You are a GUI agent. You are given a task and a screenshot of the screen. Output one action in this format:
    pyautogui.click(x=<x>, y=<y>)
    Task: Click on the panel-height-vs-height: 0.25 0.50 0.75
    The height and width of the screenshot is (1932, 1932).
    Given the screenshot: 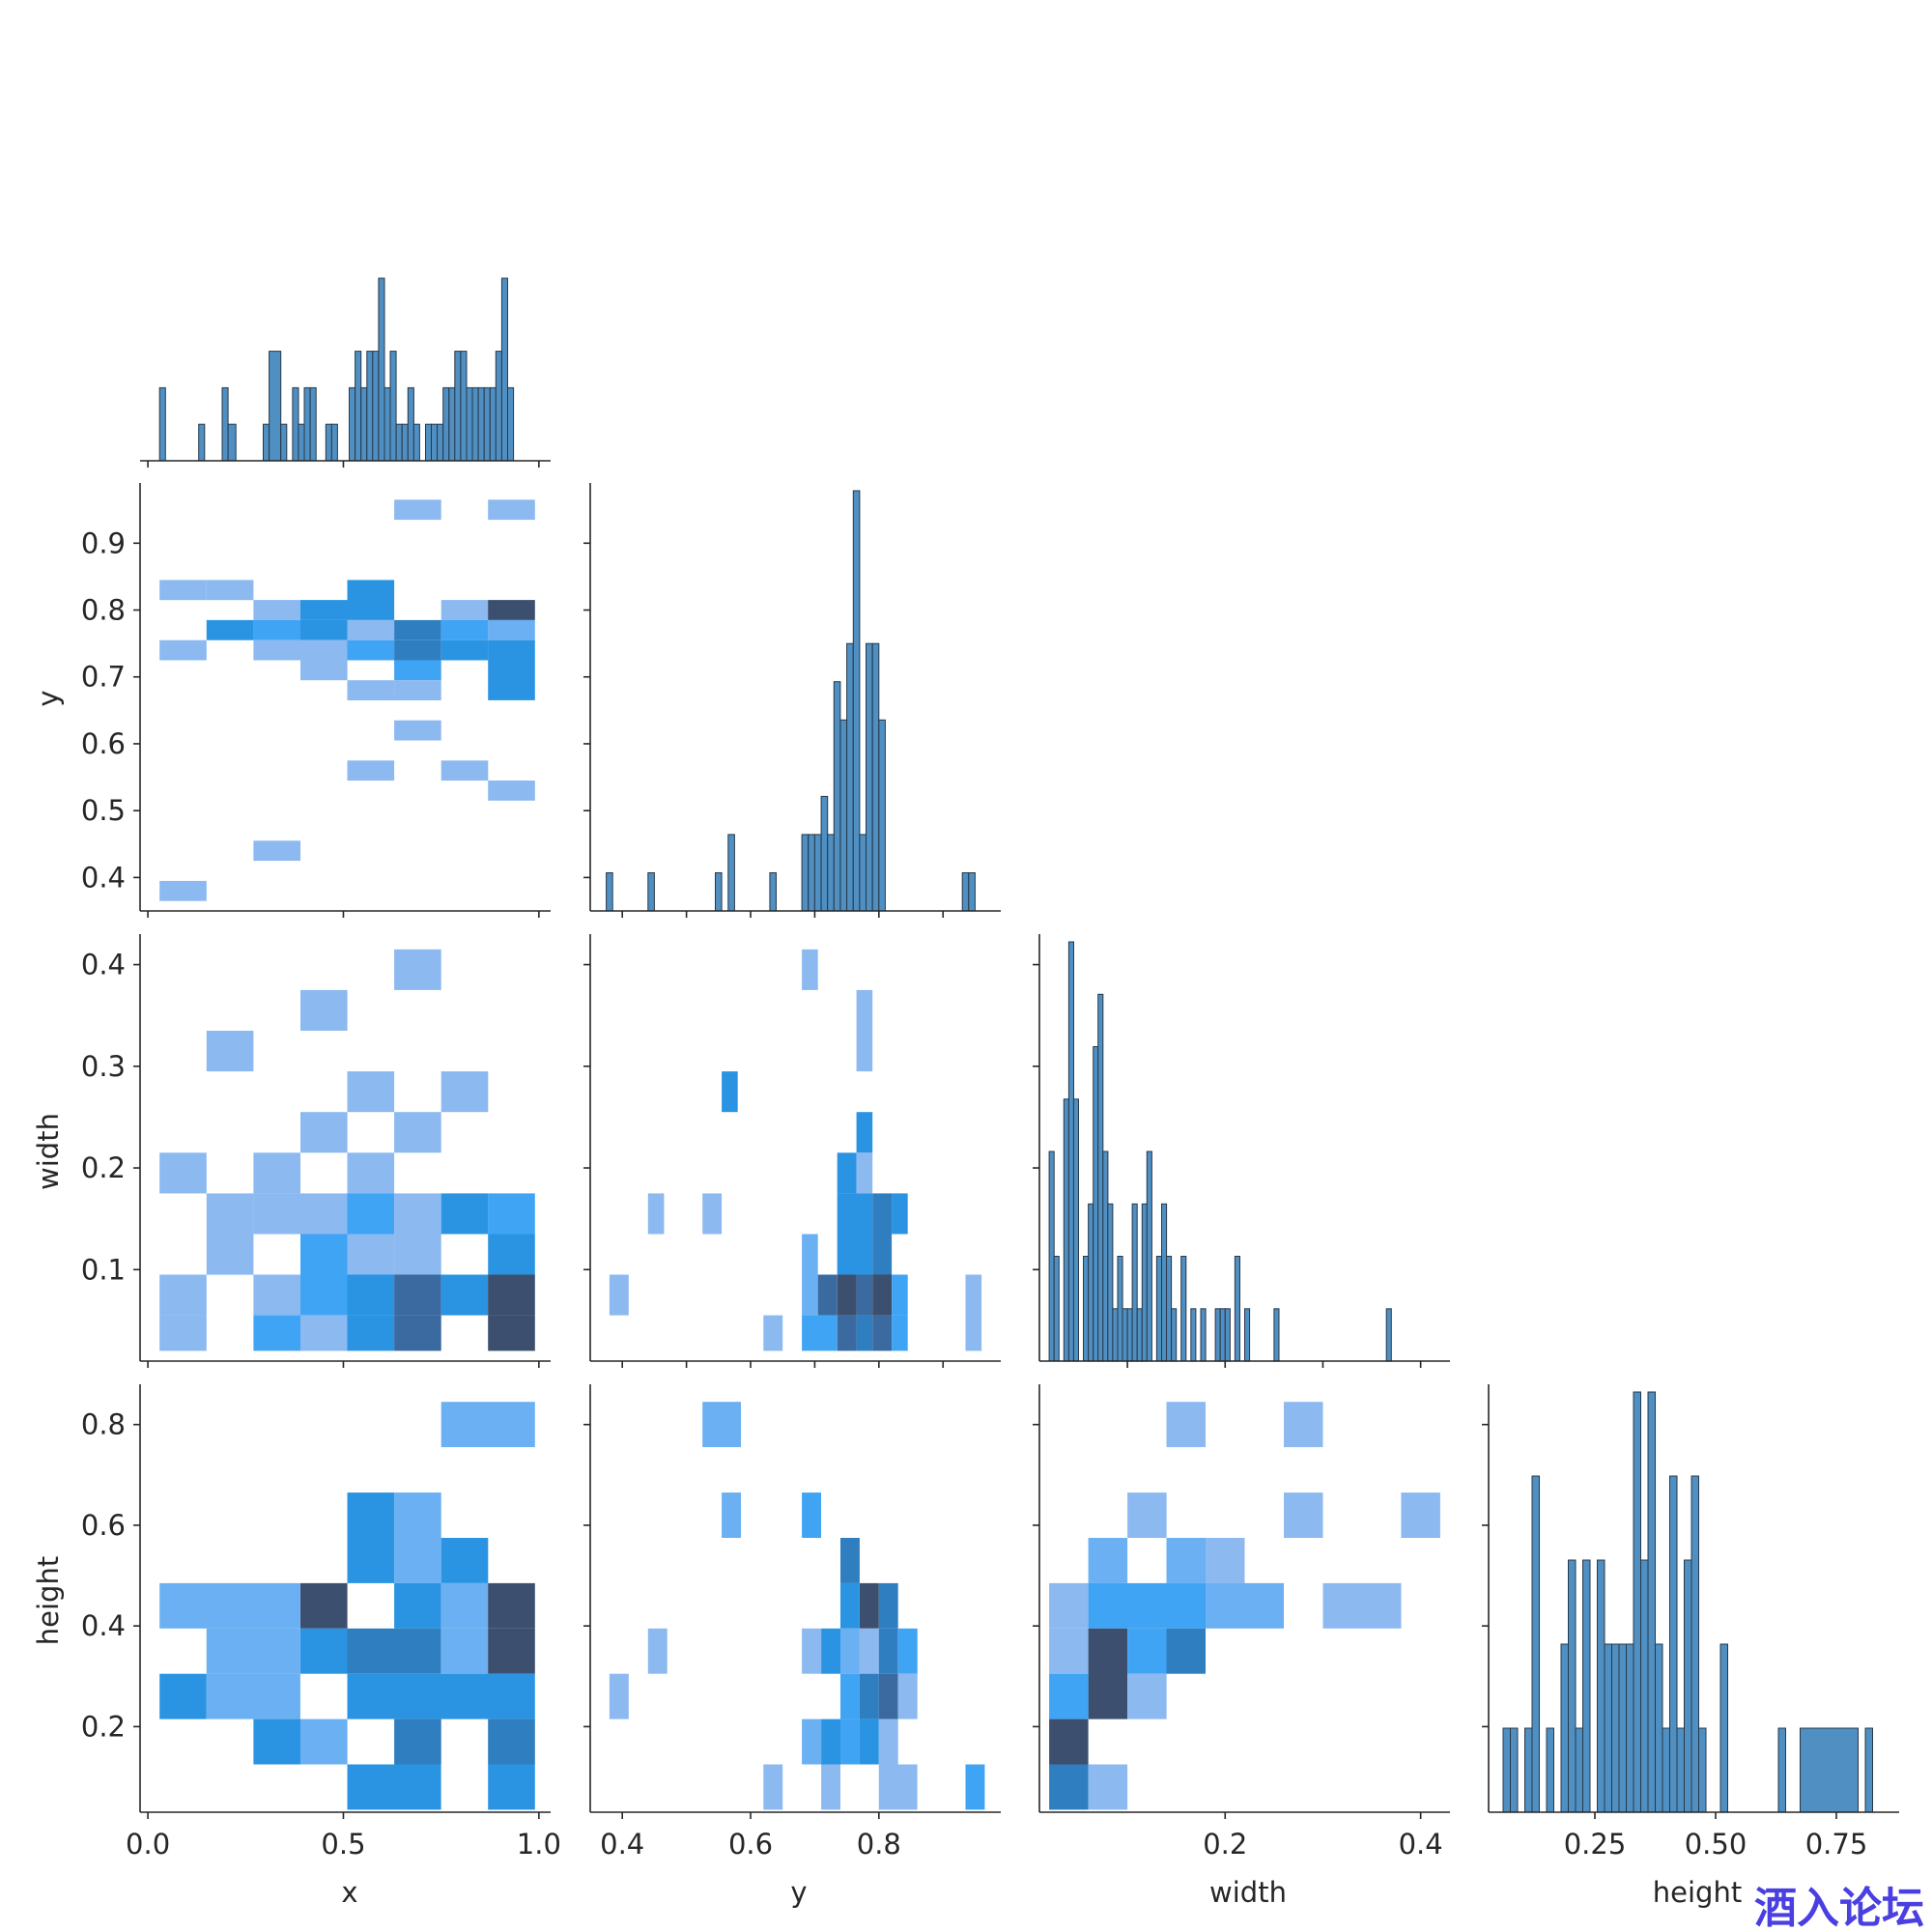 What is the action you would take?
    pyautogui.click(x=1690, y=1622)
    